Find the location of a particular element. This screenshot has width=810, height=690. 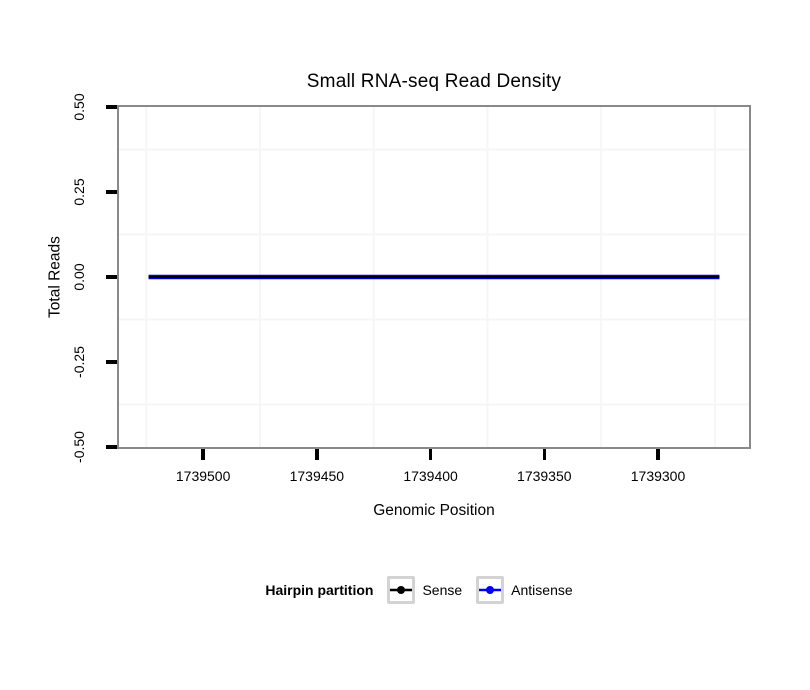

x-tick-label: 1739400 is located at coordinates (430, 476).